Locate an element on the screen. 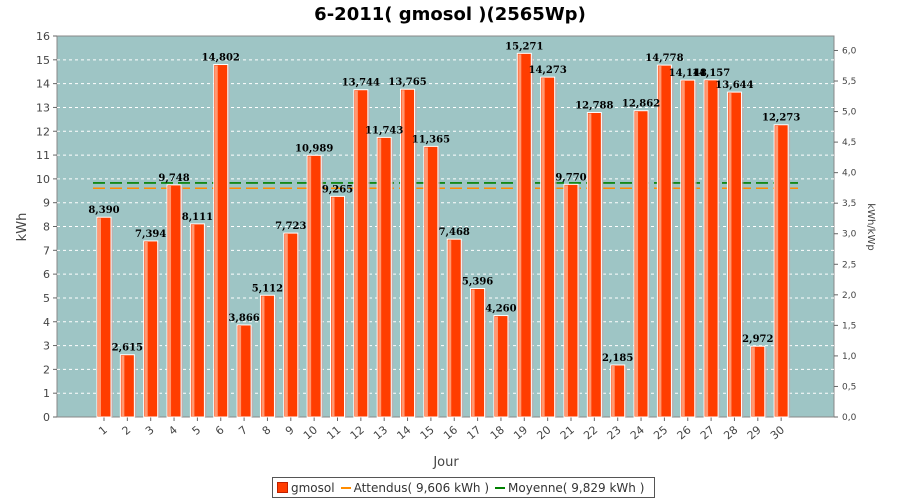 The width and height of the screenshot is (900, 500). legend-label: Attendus( 9,606 kWh ) is located at coordinates (421, 487).